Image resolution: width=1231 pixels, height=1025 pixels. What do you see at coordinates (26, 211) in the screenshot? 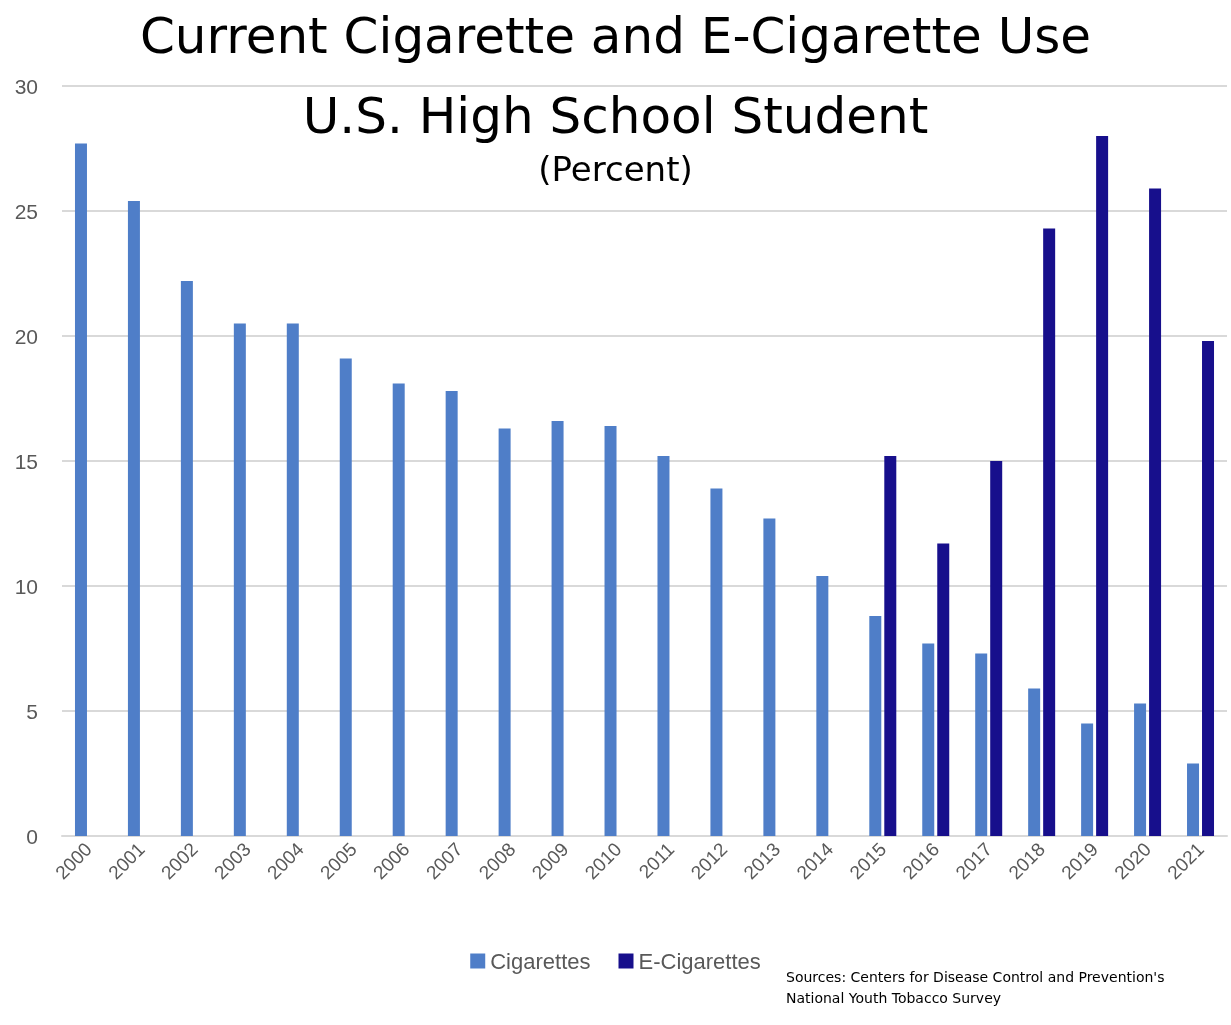
I see `y-tick-label: 25` at bounding box center [26, 211].